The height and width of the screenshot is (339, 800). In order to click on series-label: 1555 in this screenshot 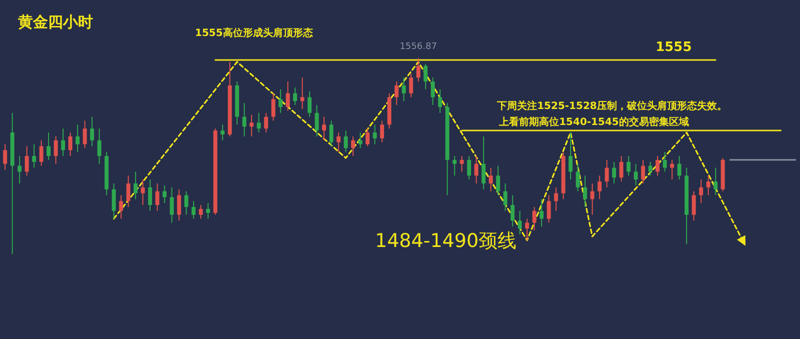, I will do `click(674, 47)`.